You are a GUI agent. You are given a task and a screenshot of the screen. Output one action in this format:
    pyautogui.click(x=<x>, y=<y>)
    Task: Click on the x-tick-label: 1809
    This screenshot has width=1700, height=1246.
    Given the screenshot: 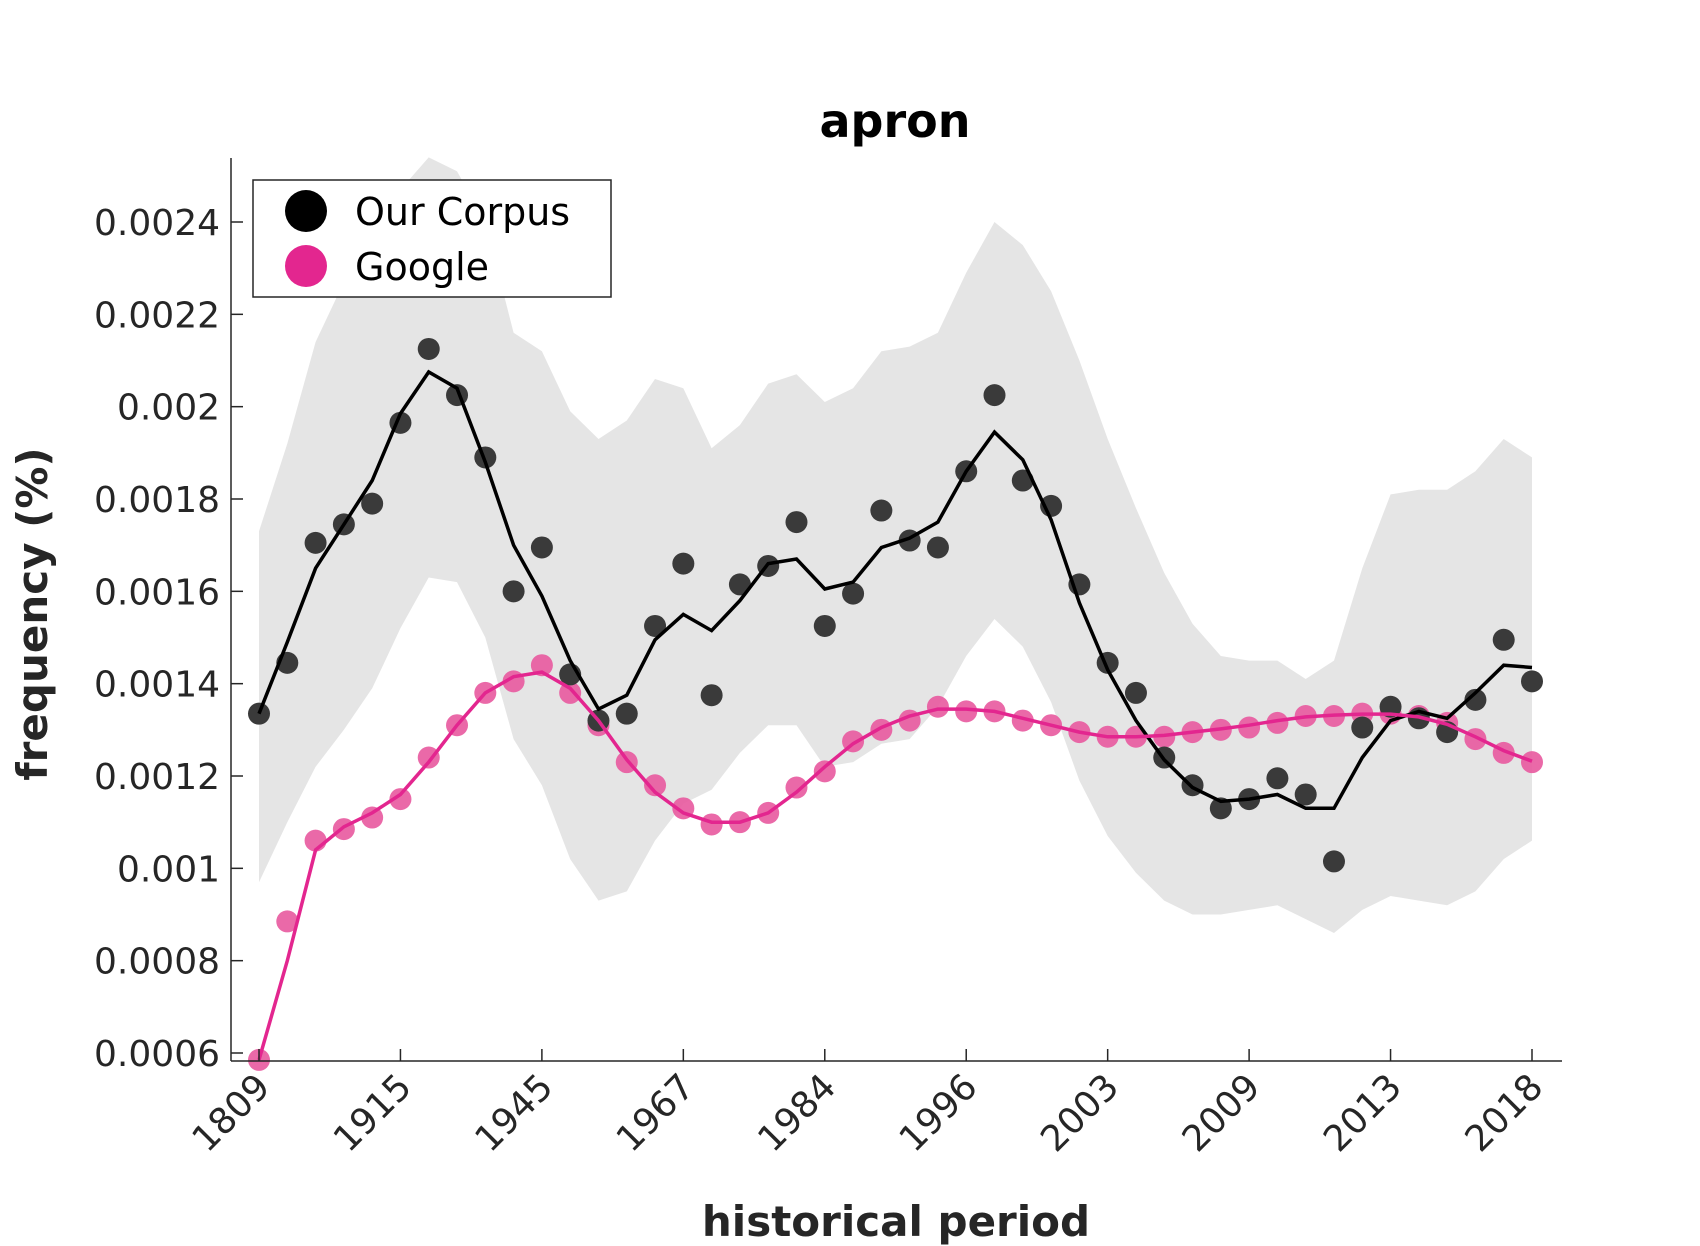 What is the action you would take?
    pyautogui.click(x=232, y=1113)
    